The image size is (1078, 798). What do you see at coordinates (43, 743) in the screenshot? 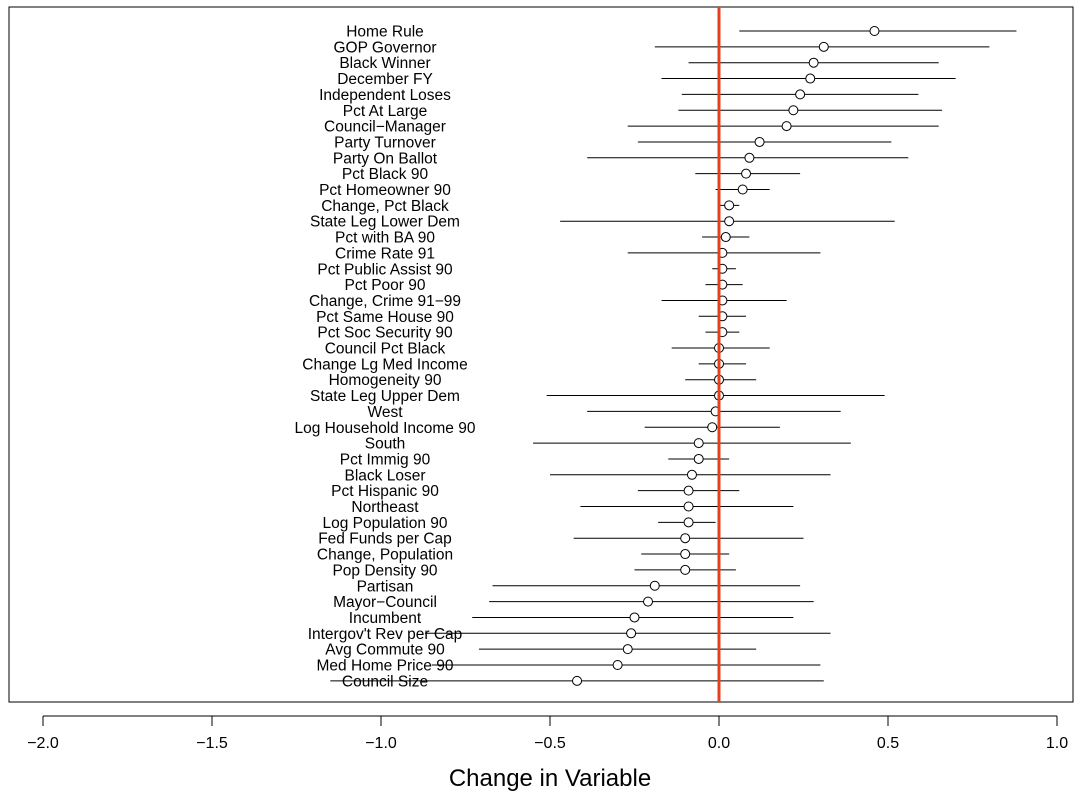
I see `x-tick-label: −2.0` at bounding box center [43, 743].